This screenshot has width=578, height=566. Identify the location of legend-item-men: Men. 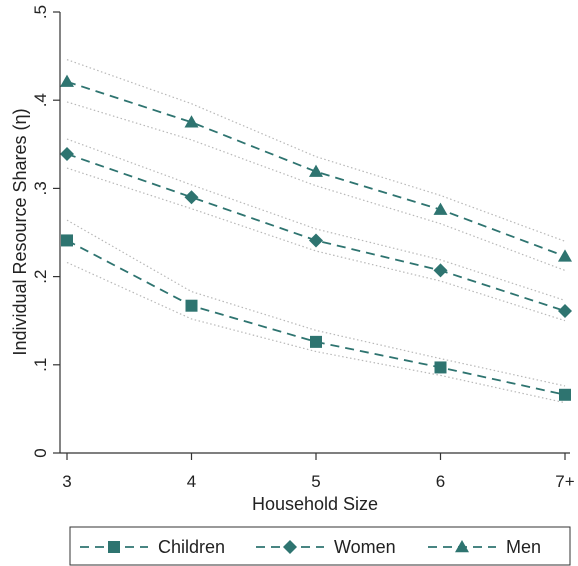
(484, 547).